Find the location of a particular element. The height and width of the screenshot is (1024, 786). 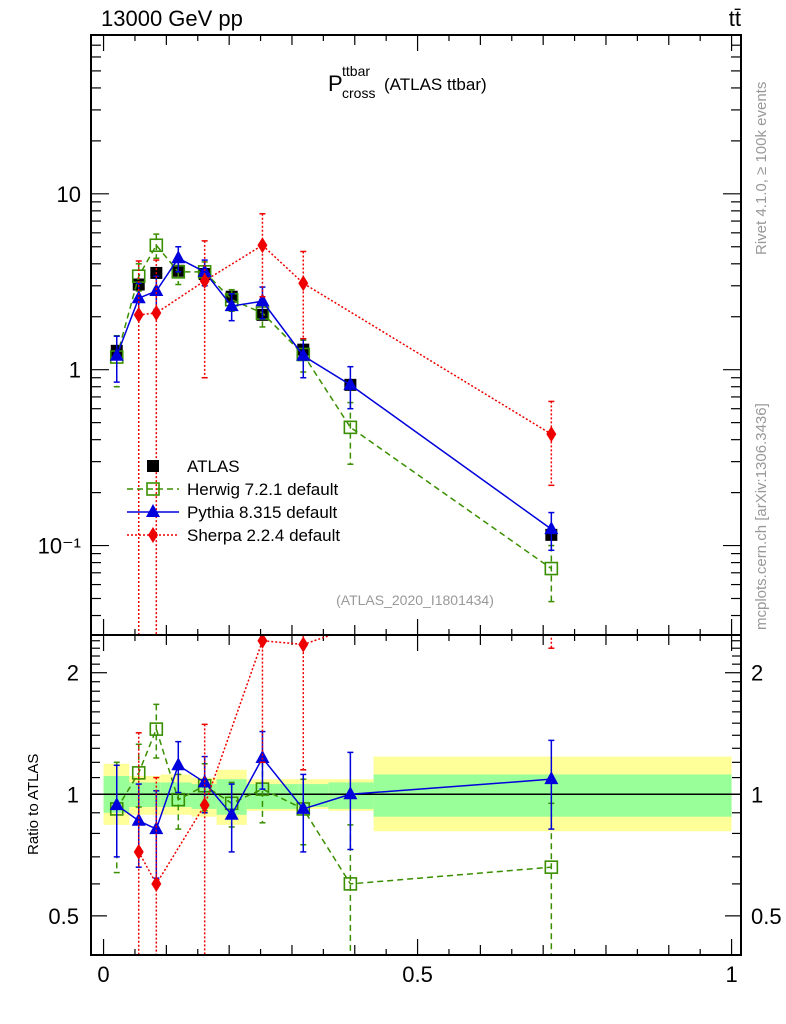

side-label-mcplots: mcplots.cern.ch [arXiv:1306.3436] is located at coordinates (761, 516).